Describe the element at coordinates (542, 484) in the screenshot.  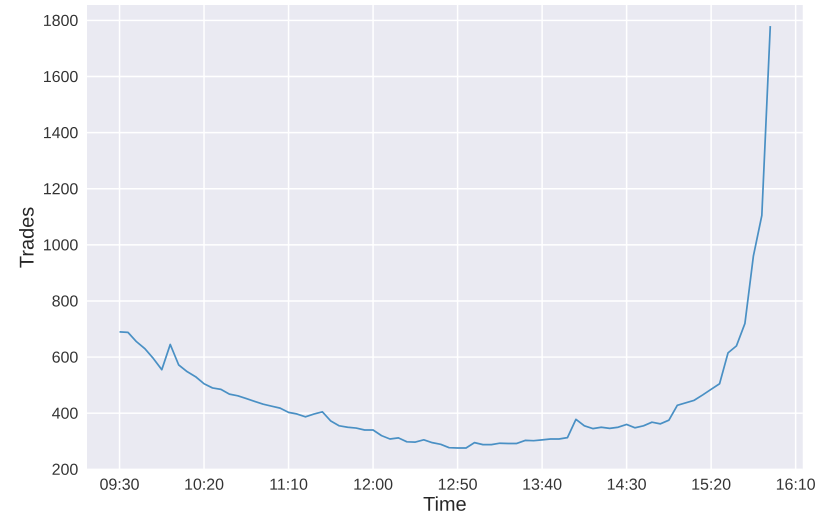
I see `x-tick-label: 13:40` at that location.